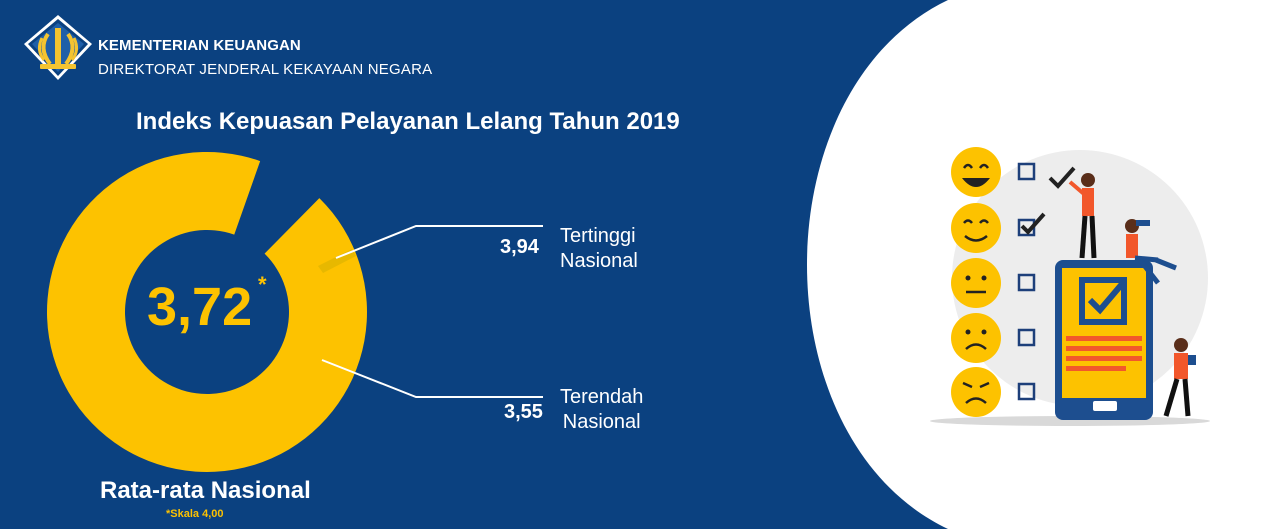 This screenshot has height=529, width=1285. Describe the element at coordinates (337, 261) in the screenshot. I see `ring-marker` at that location.